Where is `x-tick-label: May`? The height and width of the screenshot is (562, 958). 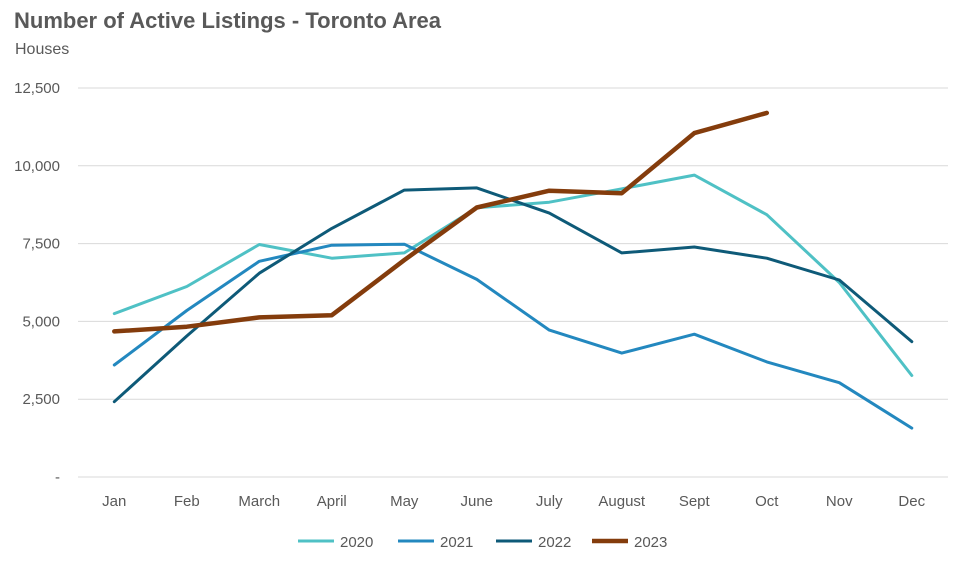 x-tick-label: May is located at coordinates (404, 501).